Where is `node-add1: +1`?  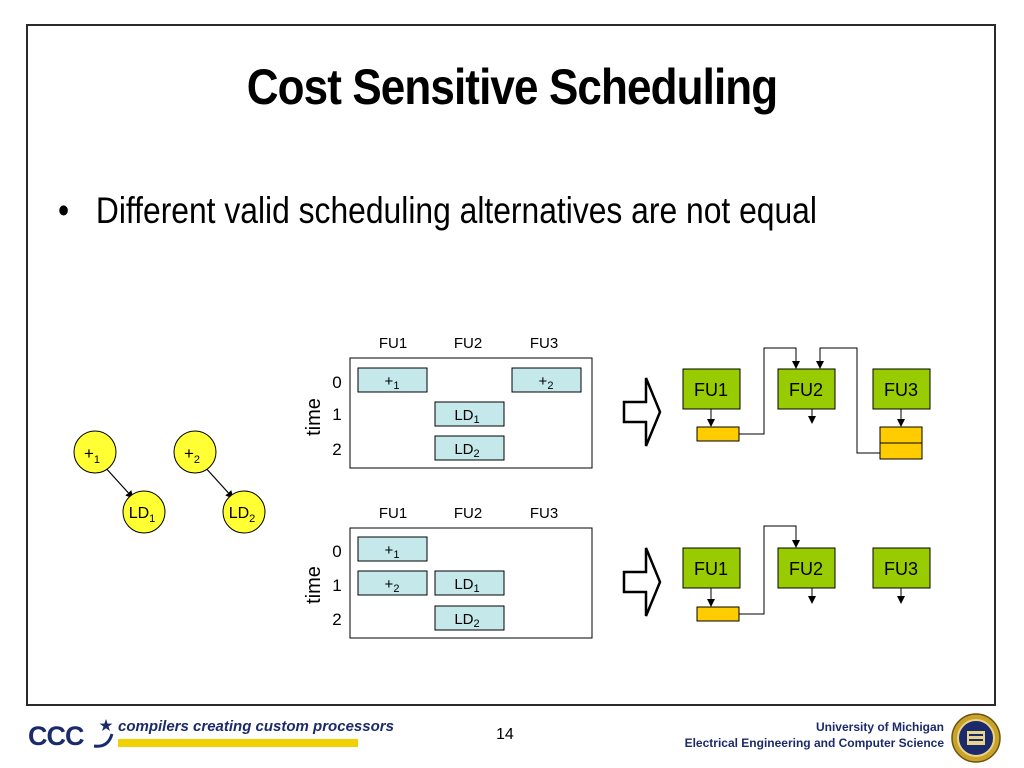
node-add1: +1 is located at coordinates (95, 452).